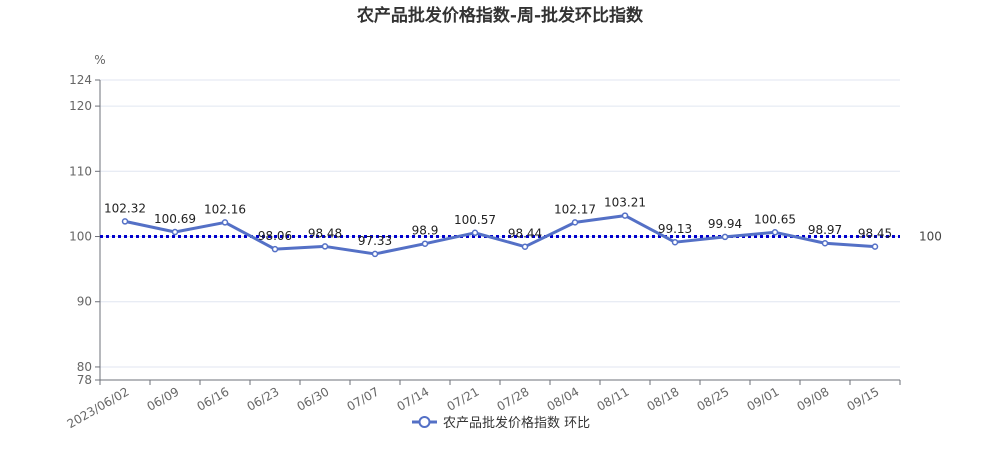  Describe the element at coordinates (363, 398) in the screenshot. I see `x-tick-label: 07/07` at that location.